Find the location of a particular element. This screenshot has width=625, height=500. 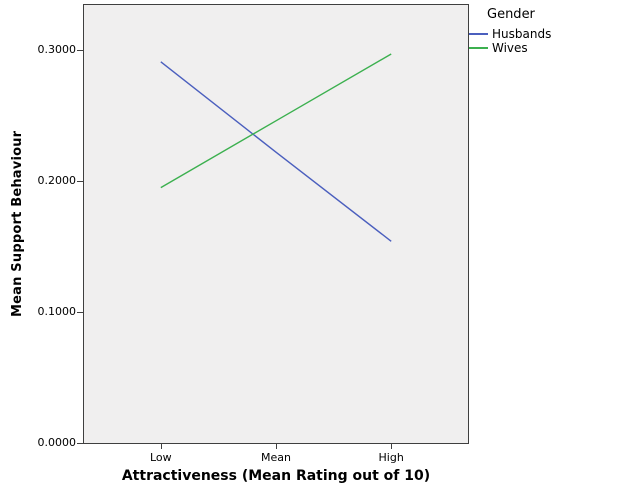

plot-lines-svg is located at coordinates (276, 147).